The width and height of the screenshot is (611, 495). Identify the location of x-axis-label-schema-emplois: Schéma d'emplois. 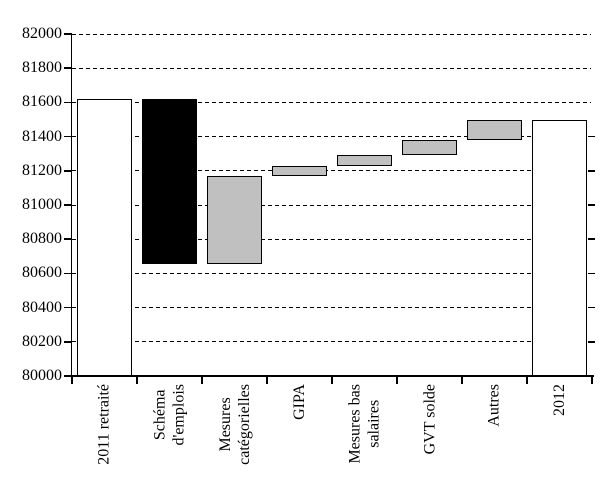
(169, 415).